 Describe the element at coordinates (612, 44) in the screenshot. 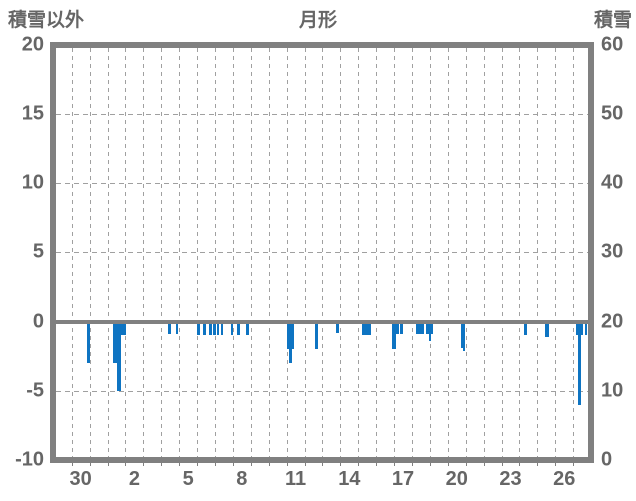

I see `right-axis-tick-label: 60` at that location.